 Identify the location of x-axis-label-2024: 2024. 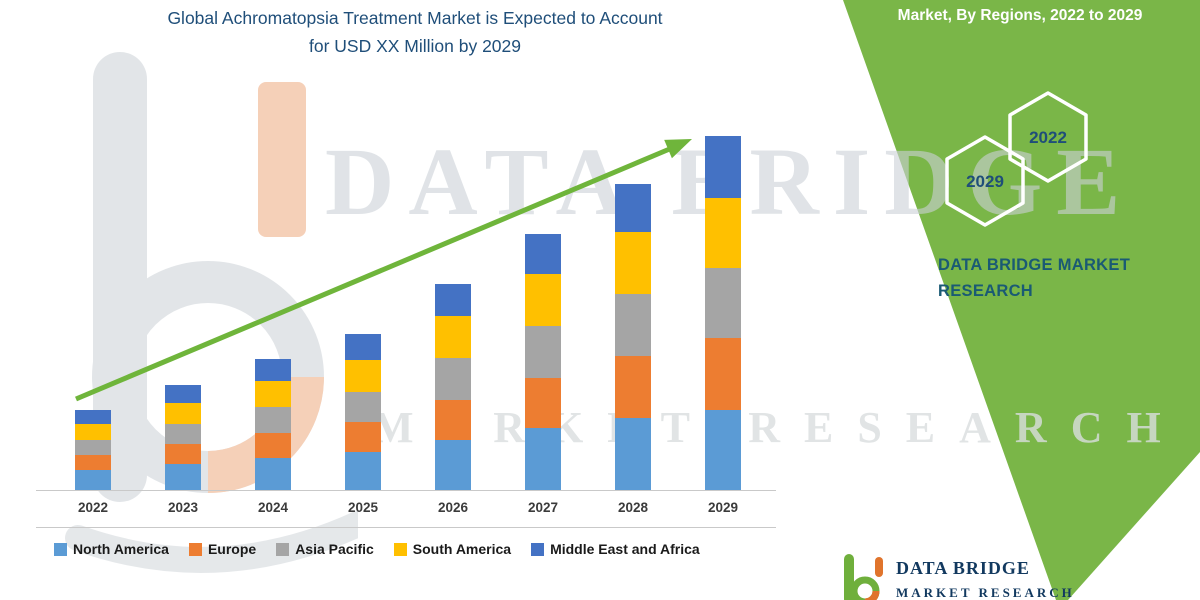
(273, 507).